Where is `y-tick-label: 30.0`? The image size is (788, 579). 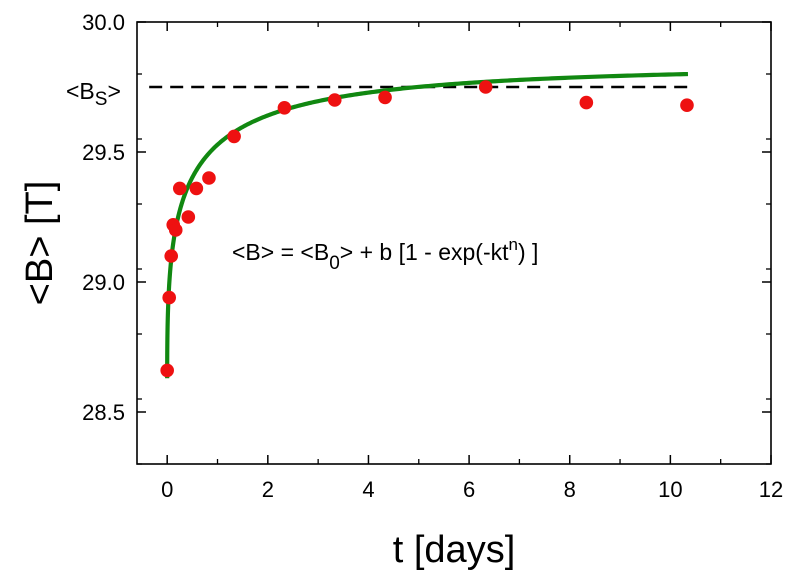
y-tick-label: 30.0 is located at coordinates (103, 22).